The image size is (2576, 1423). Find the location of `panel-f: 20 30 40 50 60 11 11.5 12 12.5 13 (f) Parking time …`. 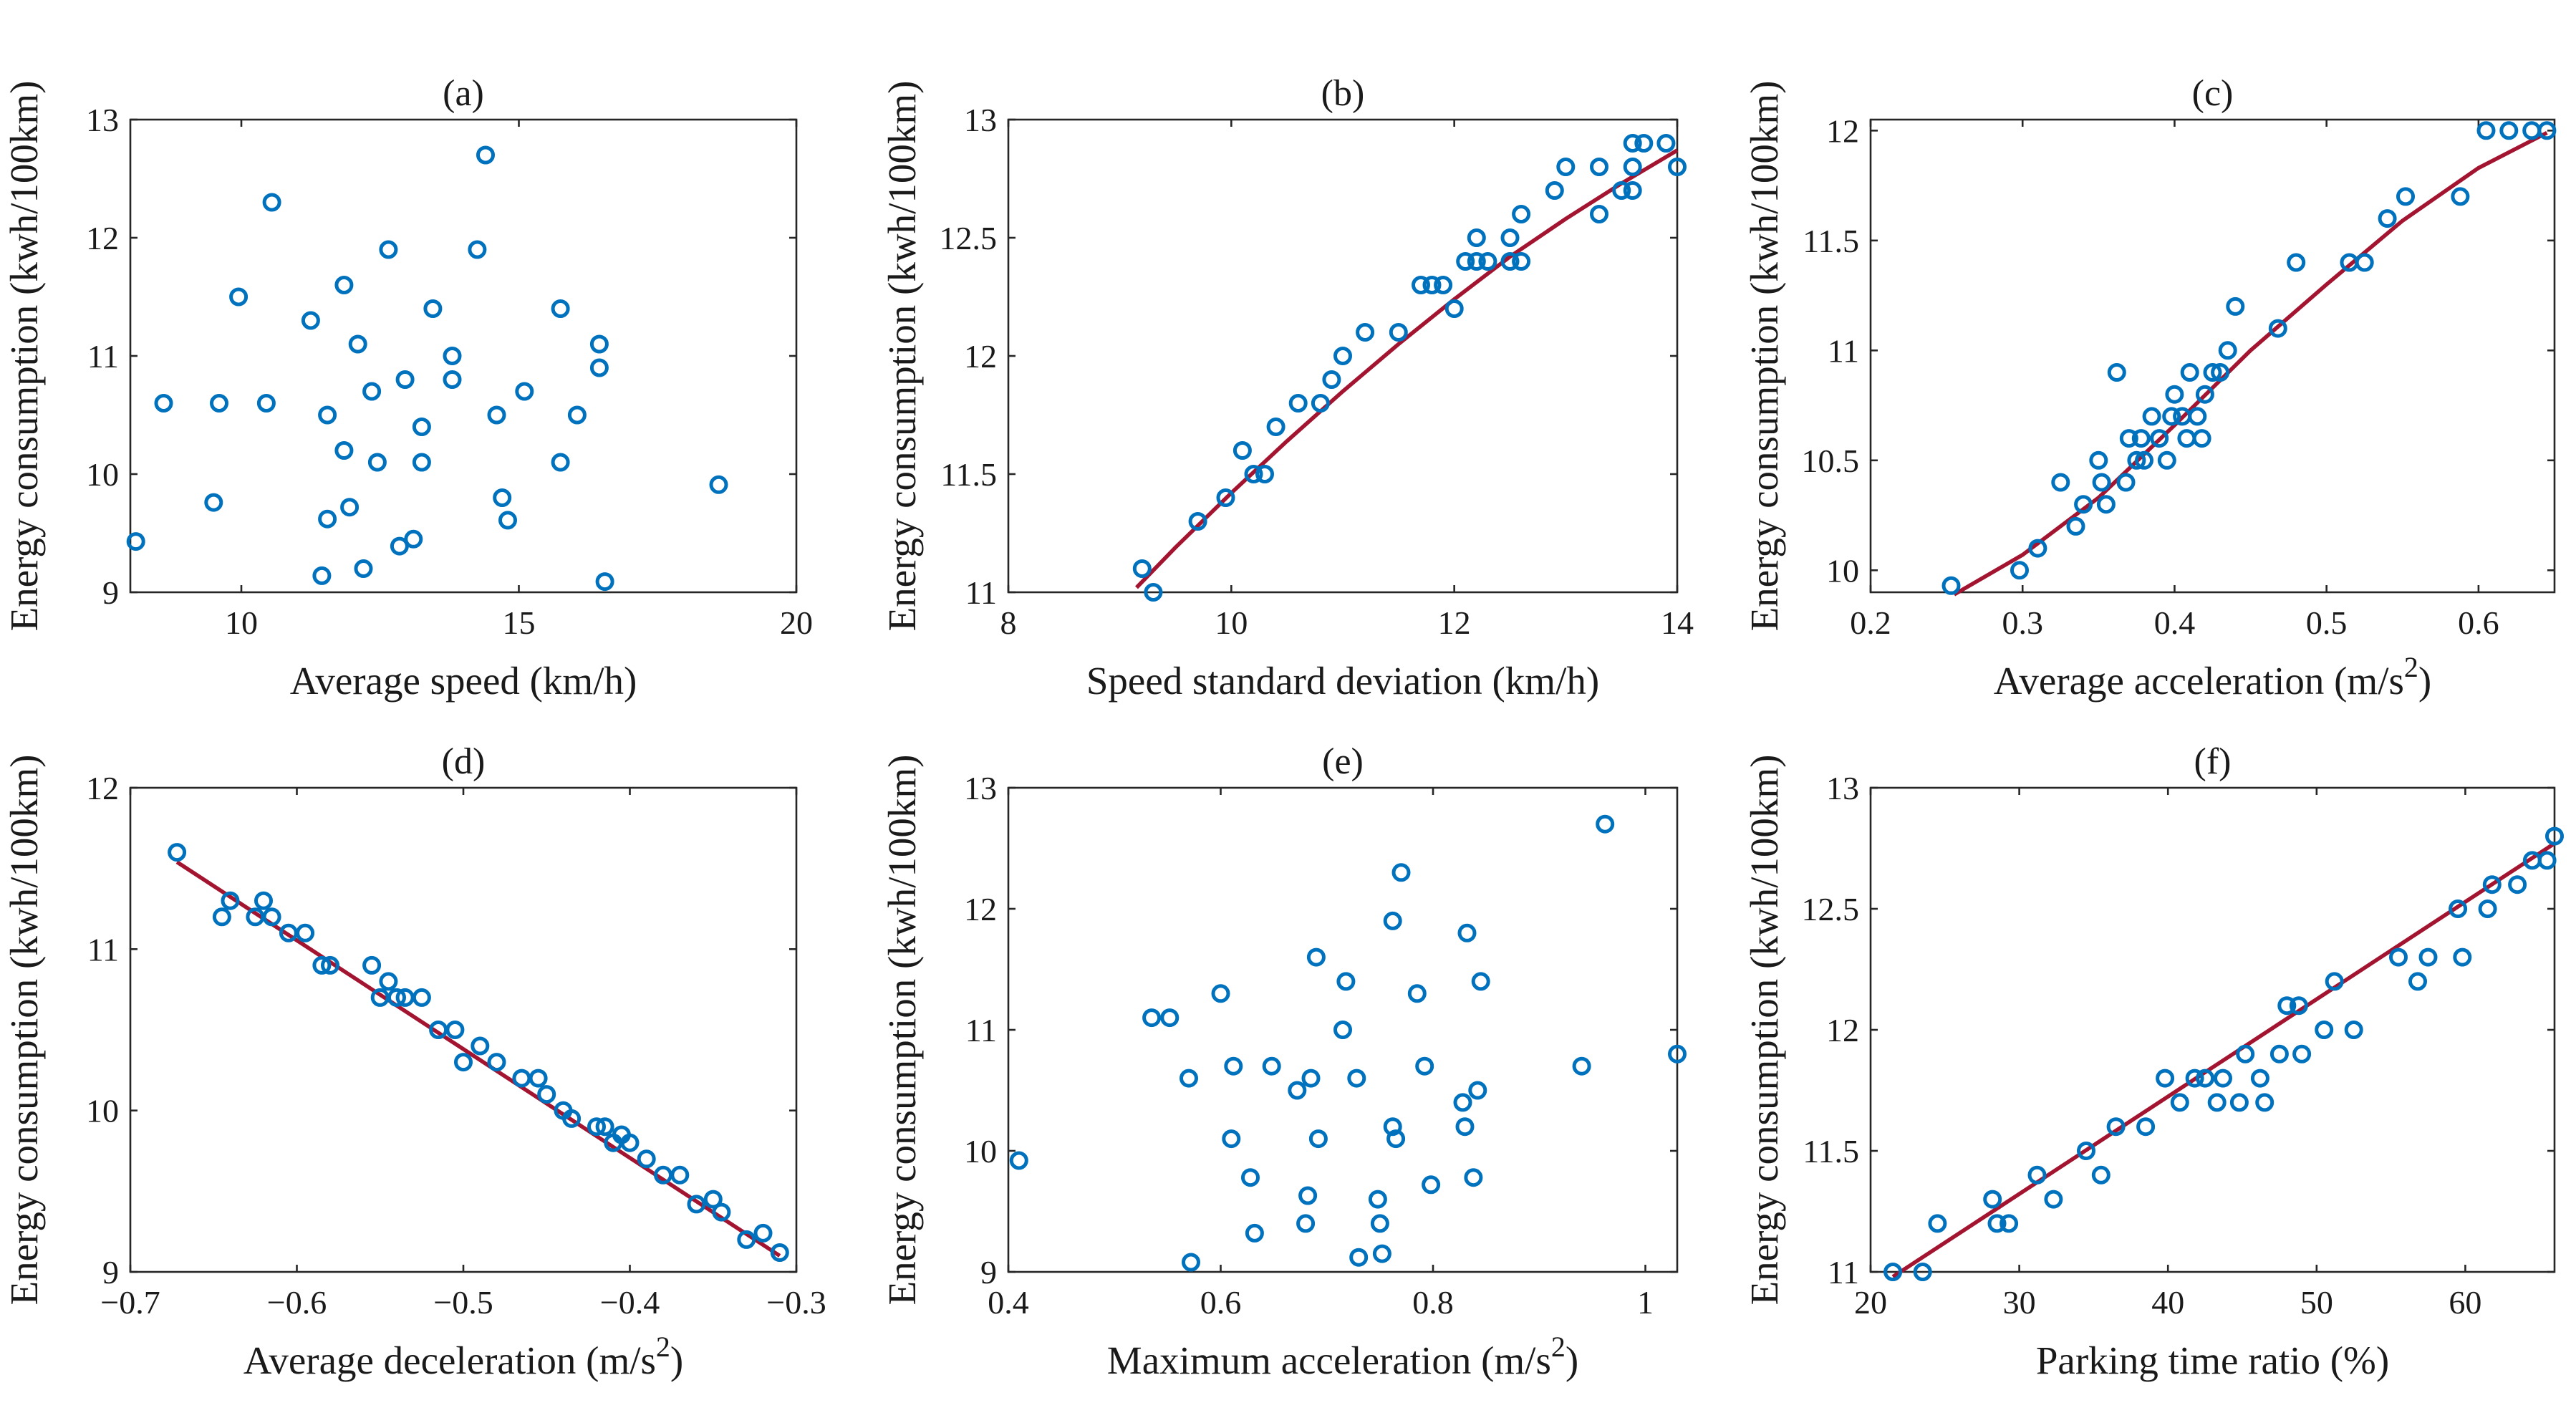

panel-f: 20 30 40 50 60 11 11.5 12 12.5 13 (f) Parking time … is located at coordinates (2153, 1061).